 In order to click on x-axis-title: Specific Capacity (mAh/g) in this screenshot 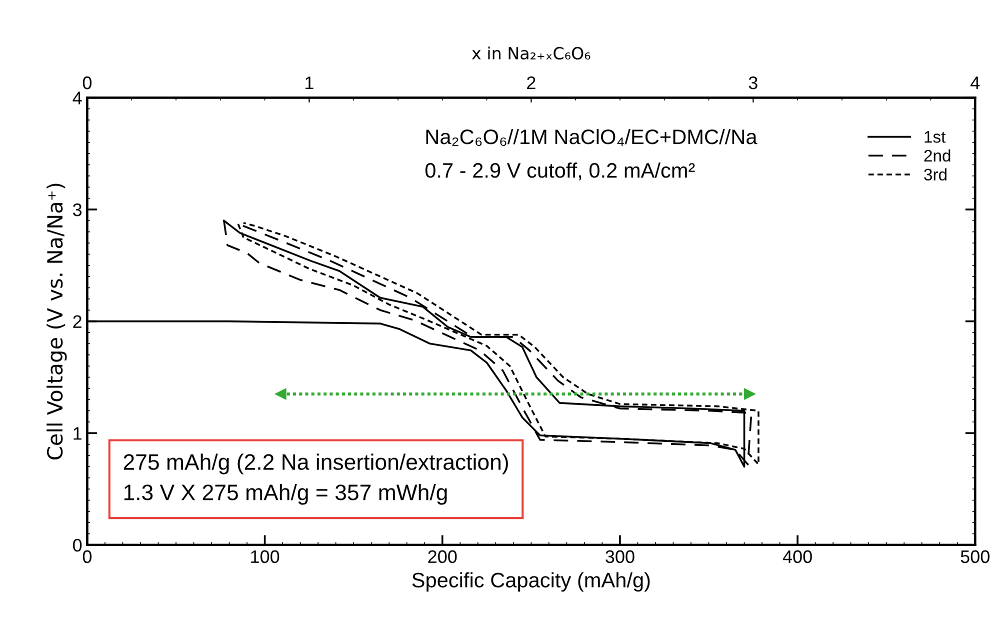, I will do `click(531, 582)`.